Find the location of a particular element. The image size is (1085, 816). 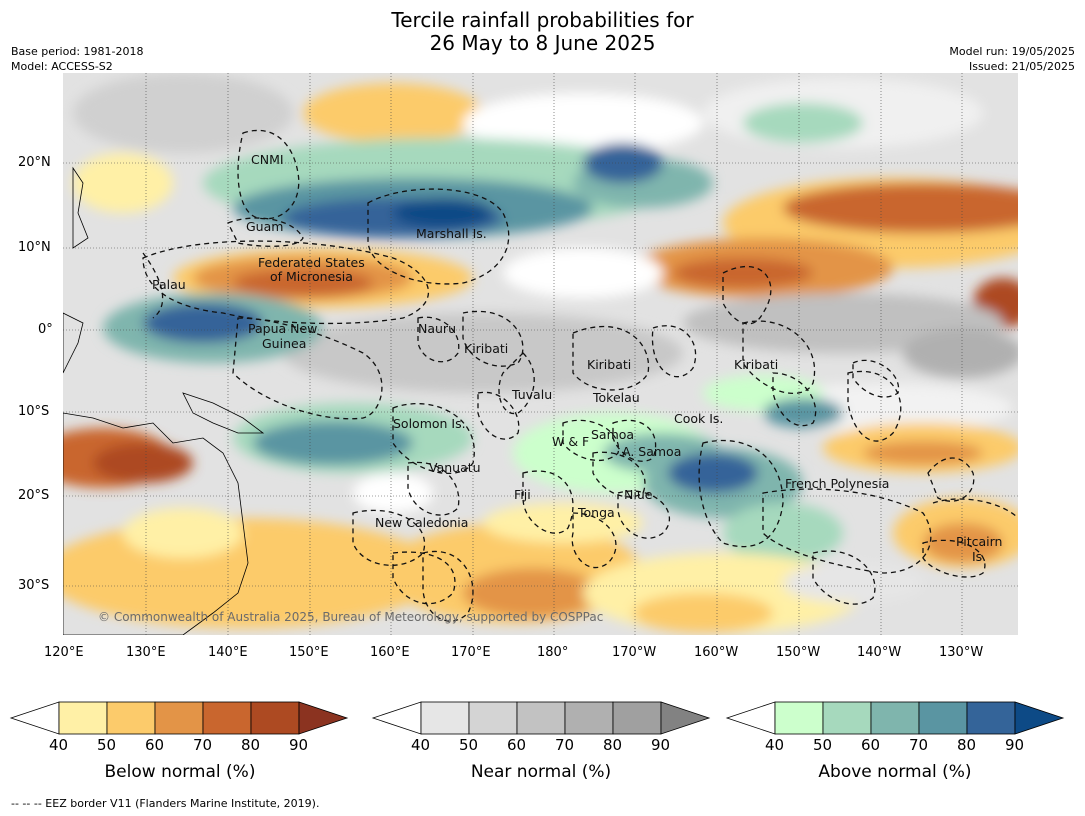

region-label-nauru: Nauru is located at coordinates (437, 328).